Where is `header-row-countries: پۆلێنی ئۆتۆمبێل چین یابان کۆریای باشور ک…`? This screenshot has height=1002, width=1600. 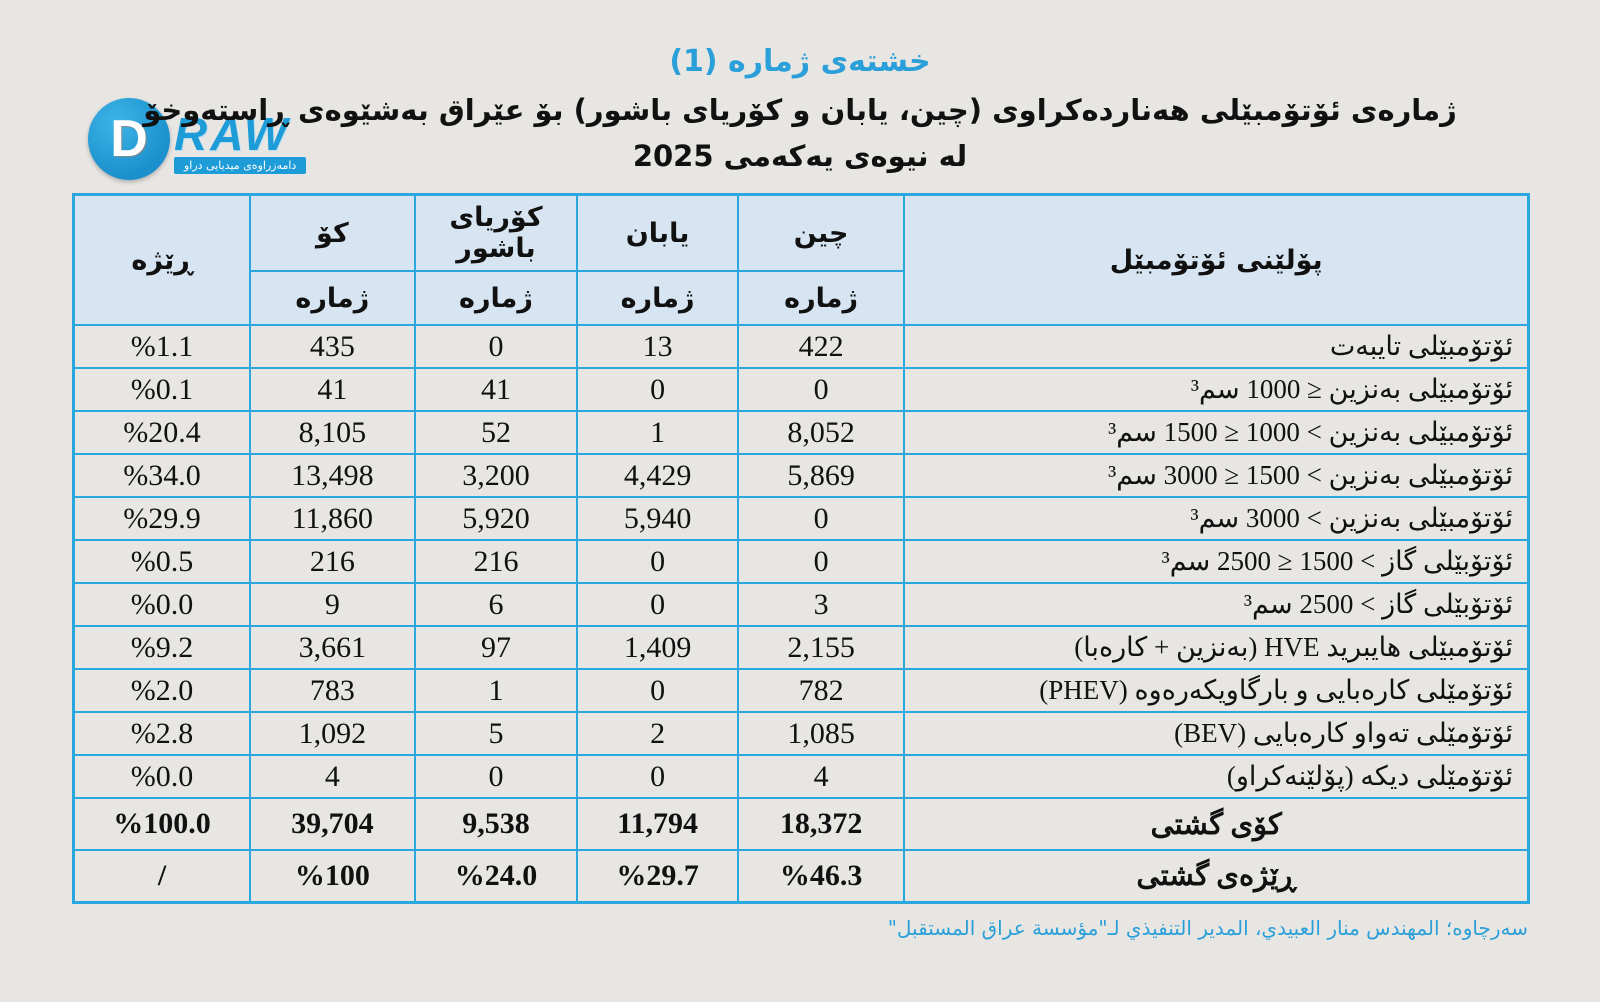
header-row-countries: پۆلێنی ئۆتۆمبێل چین یابان کۆریای باشور ک… is located at coordinates (801, 259).